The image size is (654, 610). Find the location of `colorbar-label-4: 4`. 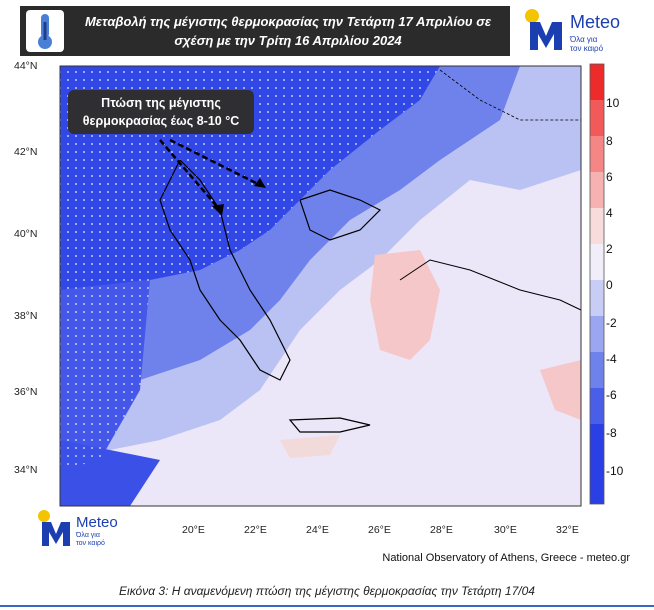

colorbar-label-4: 4 is located at coordinates (609, 213).